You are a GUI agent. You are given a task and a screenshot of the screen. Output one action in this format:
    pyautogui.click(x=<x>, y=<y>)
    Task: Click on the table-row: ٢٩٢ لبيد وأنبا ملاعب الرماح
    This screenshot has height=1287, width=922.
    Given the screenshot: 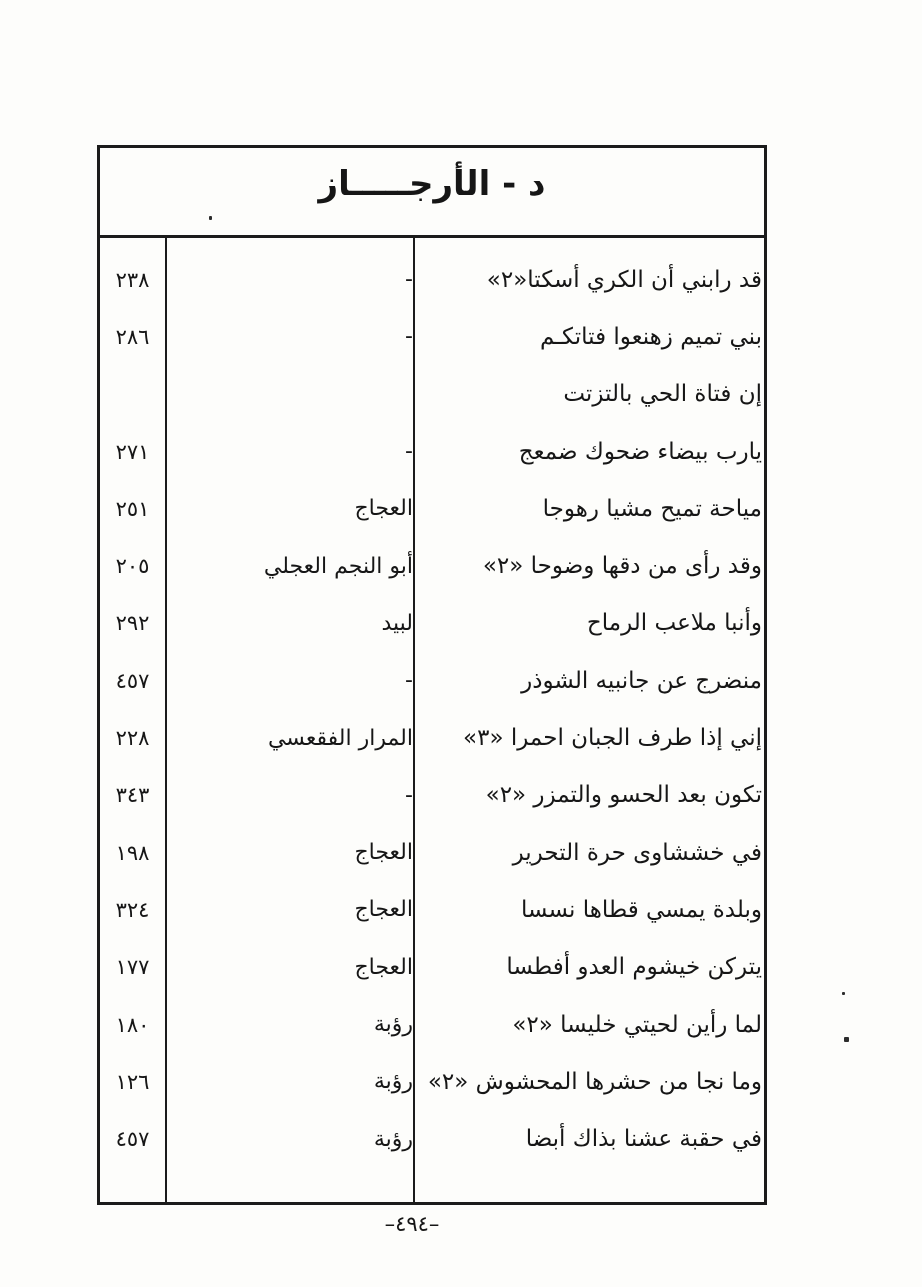 What is the action you would take?
    pyautogui.click(x=432, y=623)
    